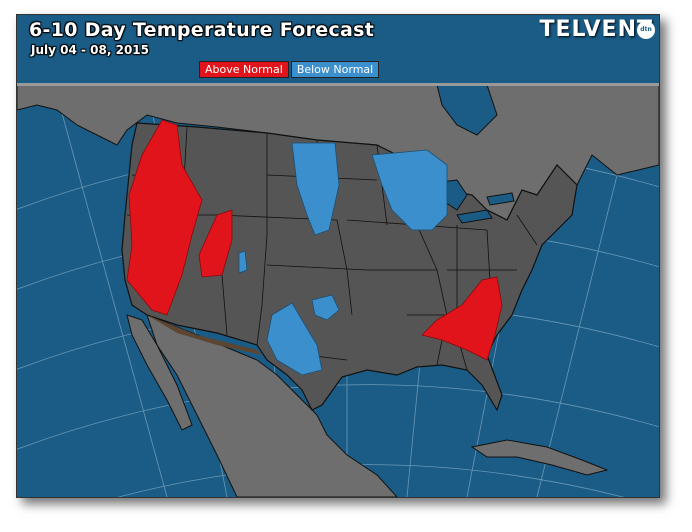 The width and height of the screenshot is (692, 532). What do you see at coordinates (338, 84) in the screenshot?
I see `header-divider` at bounding box center [338, 84].